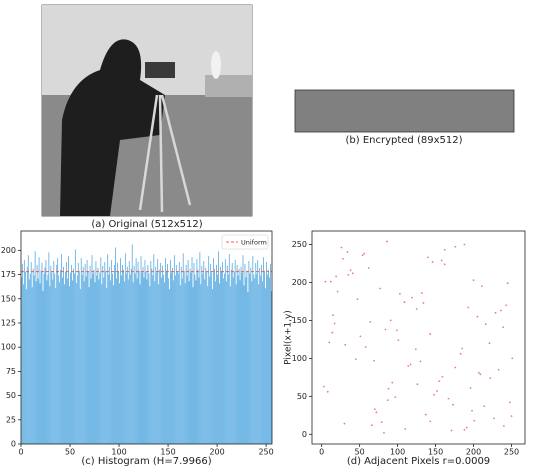 The image size is (550, 471). I want to click on x-tick-label: 0, so click(20, 452).